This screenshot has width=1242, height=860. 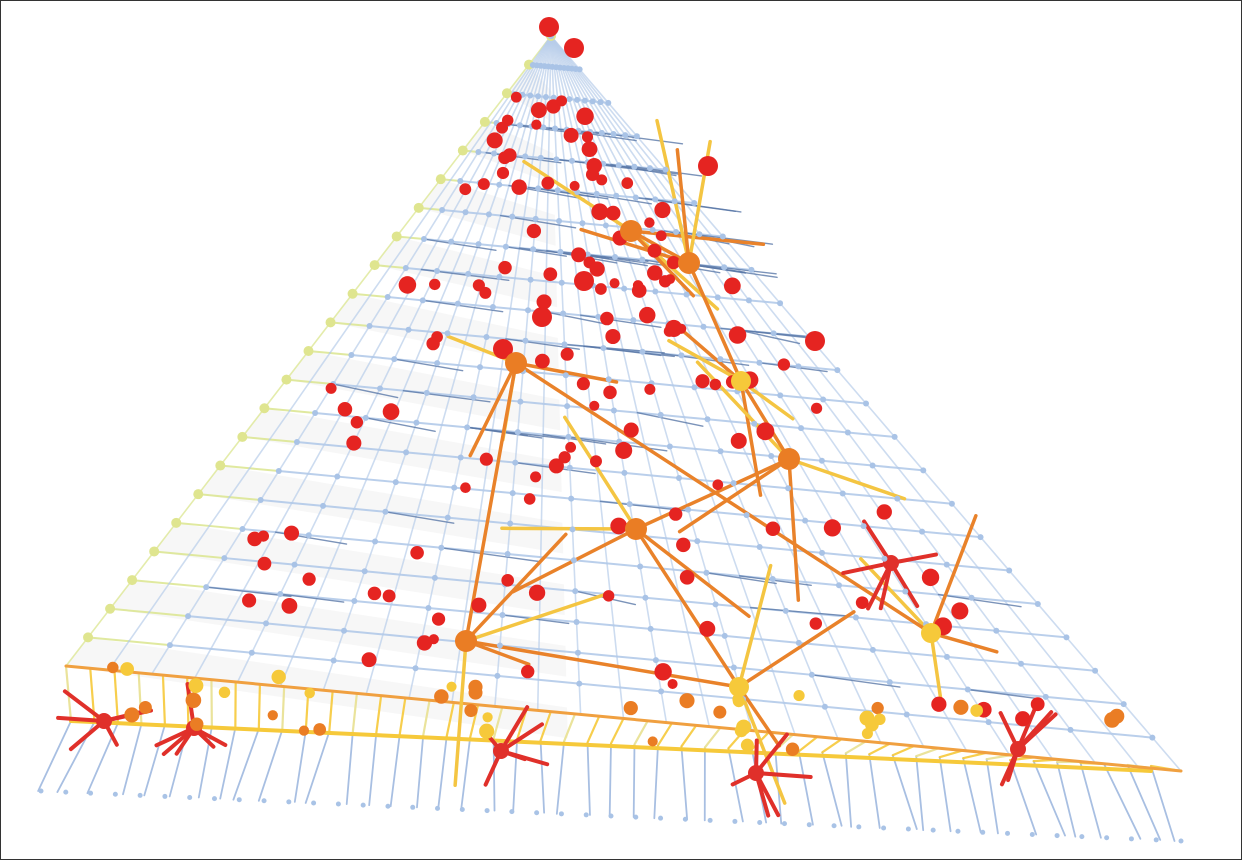 What do you see at coordinates (354, 713) in the screenshot?
I see `post` at bounding box center [354, 713].